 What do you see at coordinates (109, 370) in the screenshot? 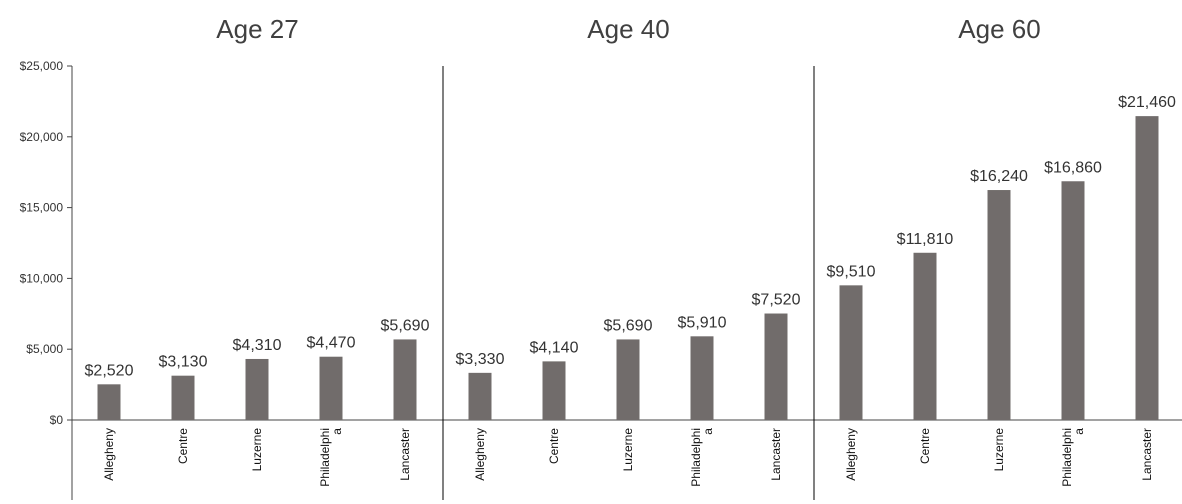
I see `data-label: $2,520` at bounding box center [109, 370].